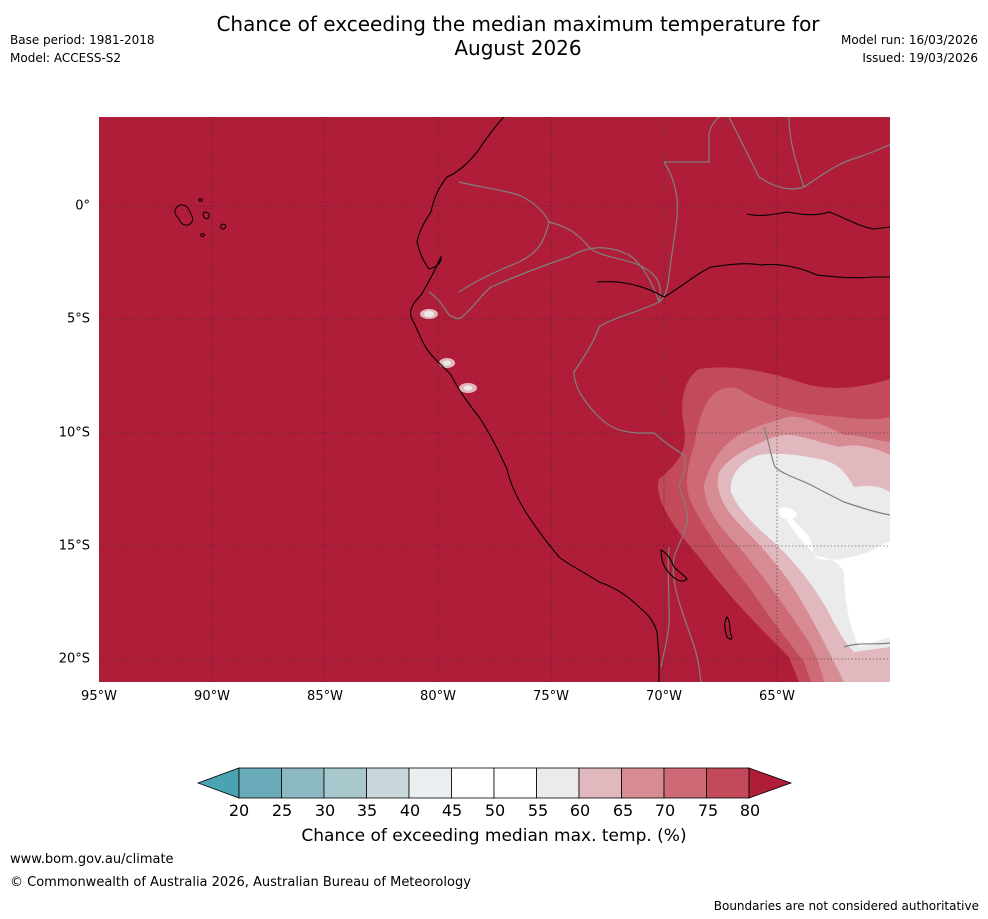 This screenshot has height=919, width=988. I want to click on colorbar-tick-35: 35, so click(367, 810).